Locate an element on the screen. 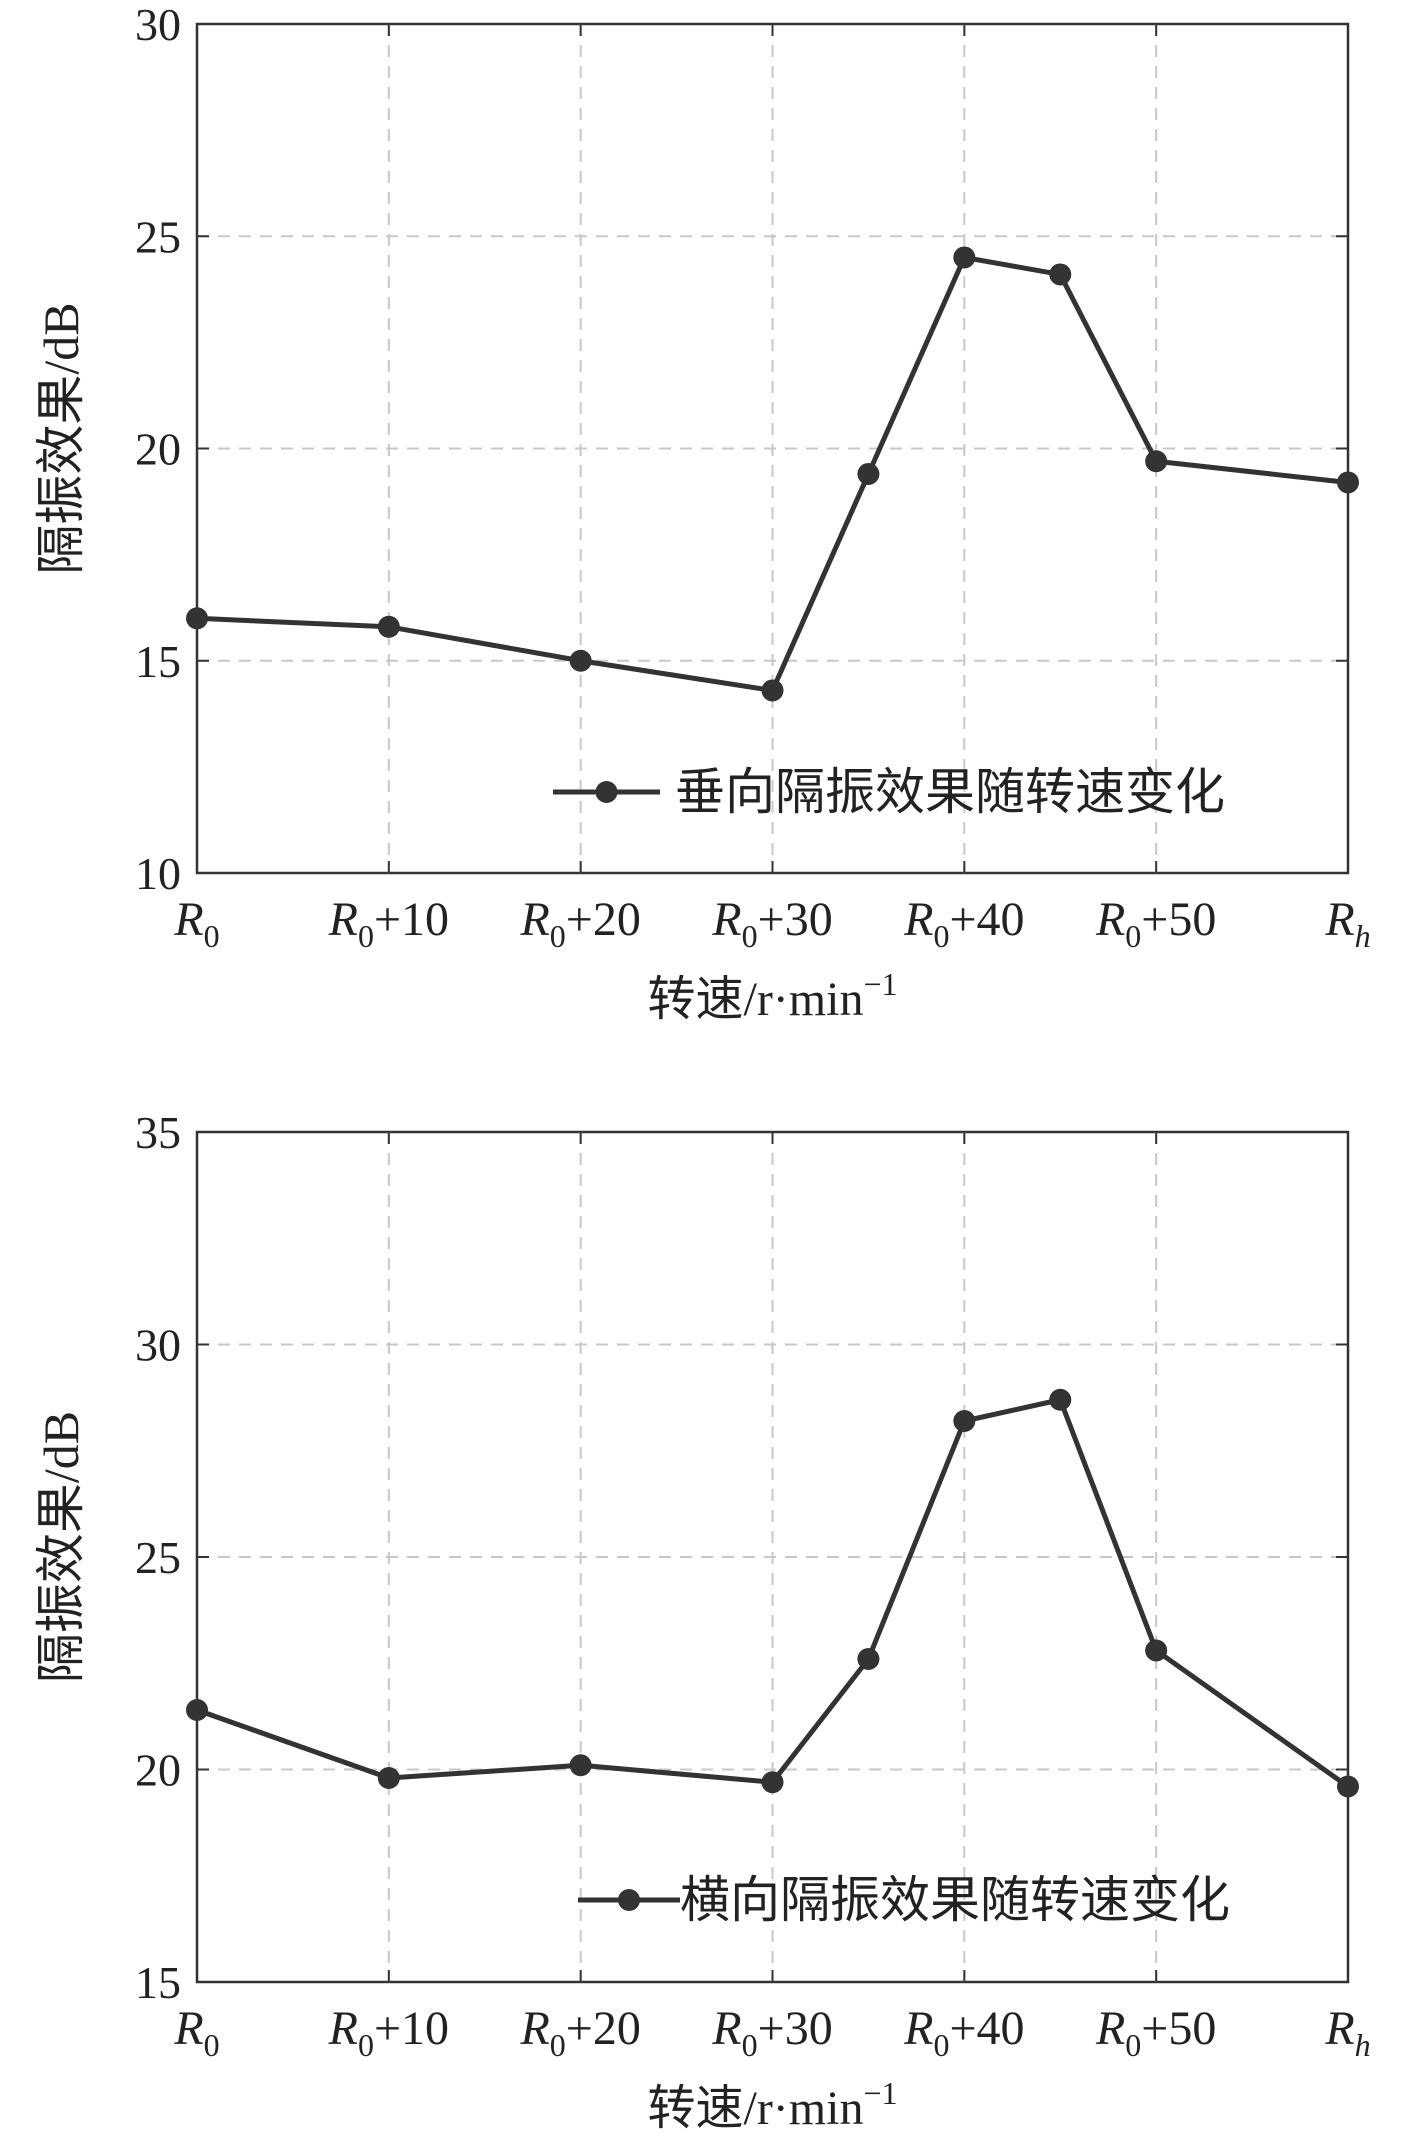  legend-label: 垂向隔振效果随转速变化 is located at coordinates (950, 792).